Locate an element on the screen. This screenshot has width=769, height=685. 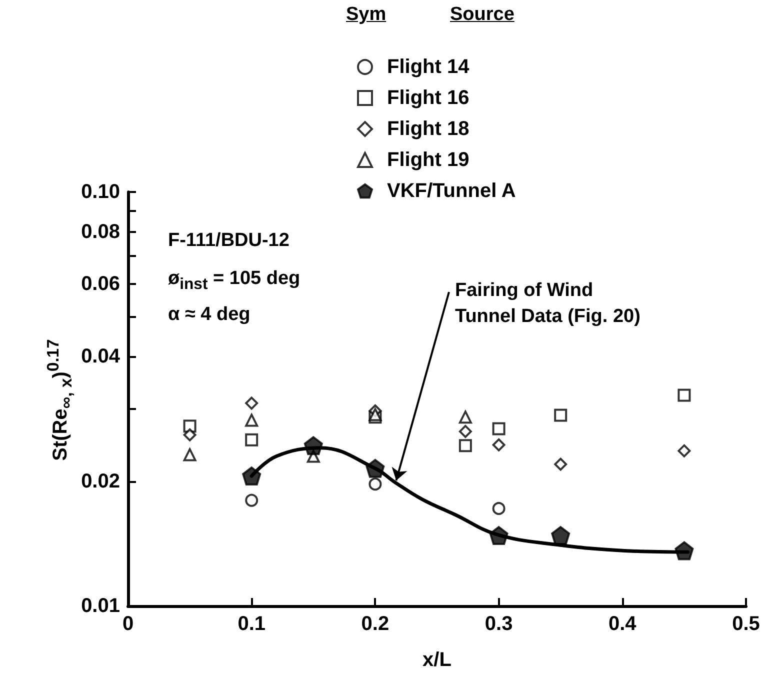
legend-label: VKF/Tunnel A is located at coordinates (451, 191).